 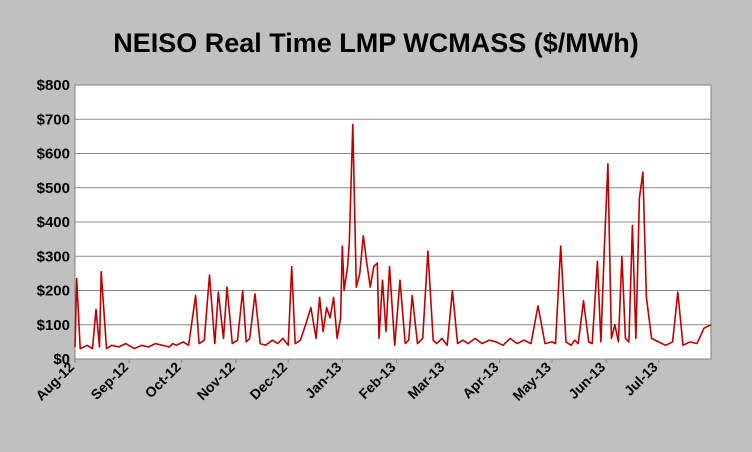 What do you see at coordinates (53, 325) in the screenshot?
I see `y-tick-label: $100` at bounding box center [53, 325].